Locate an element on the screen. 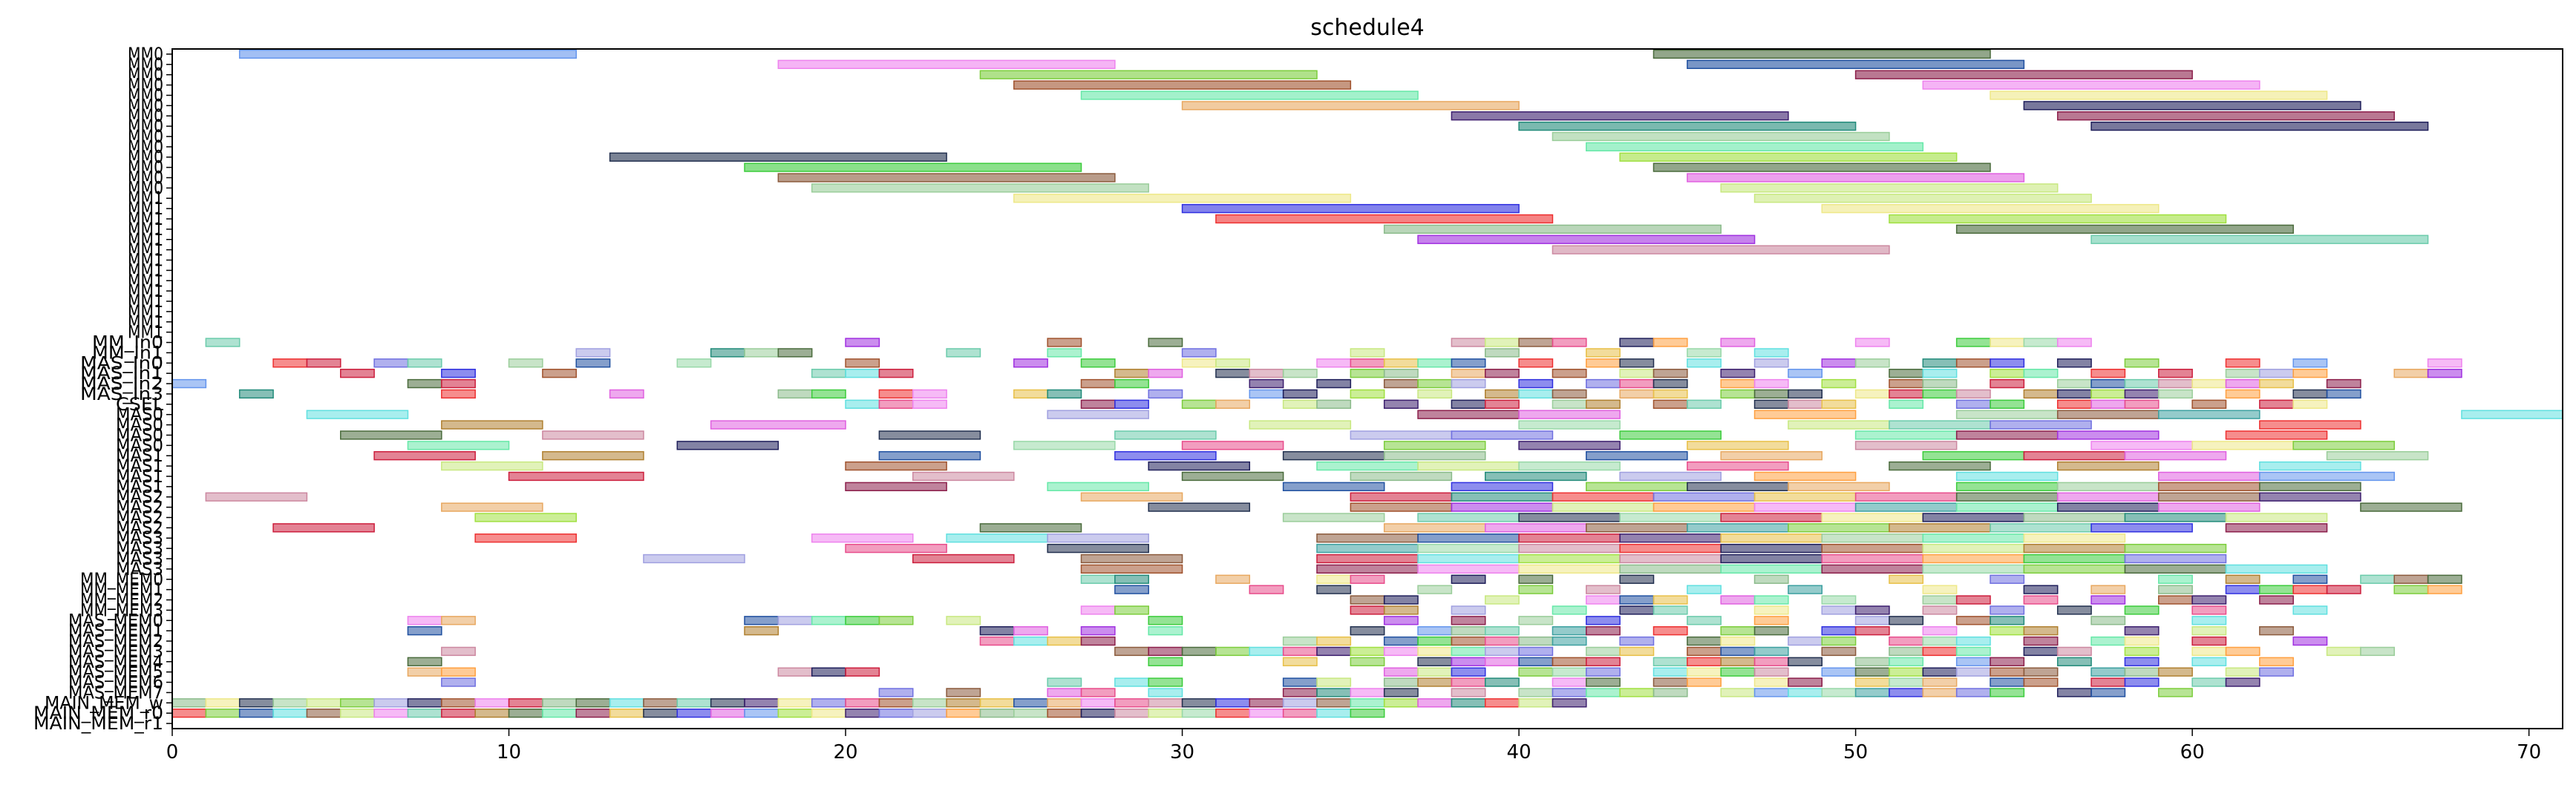 This screenshot has height=785, width=2576. x-tick-label: 0 is located at coordinates (172, 752).